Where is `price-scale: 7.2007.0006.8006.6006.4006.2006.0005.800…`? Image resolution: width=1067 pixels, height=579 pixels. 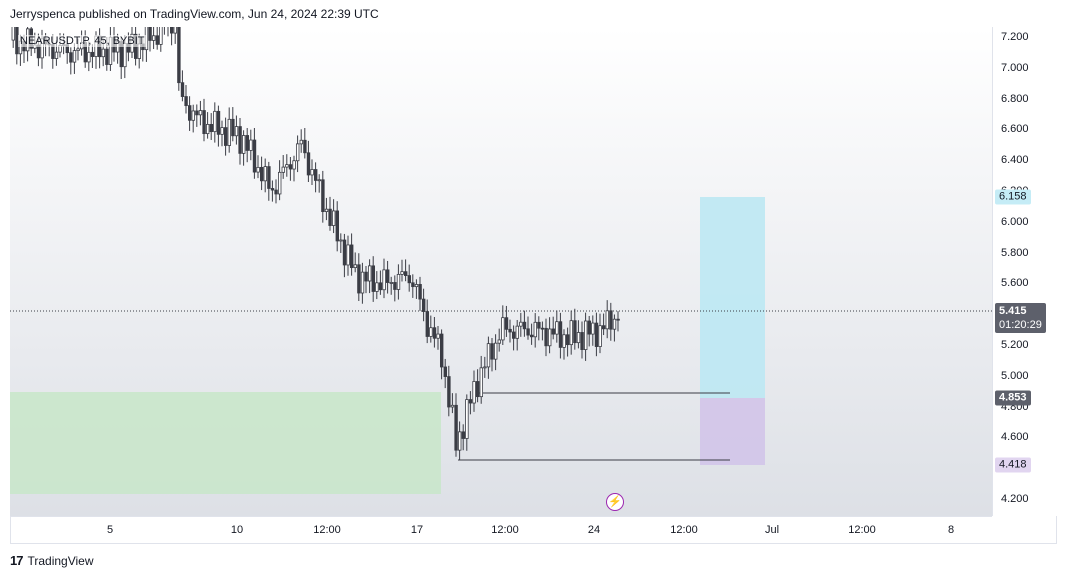 price-scale: 7.2007.0006.8006.6006.4006.2006.0005.800… is located at coordinates (1025, 271).